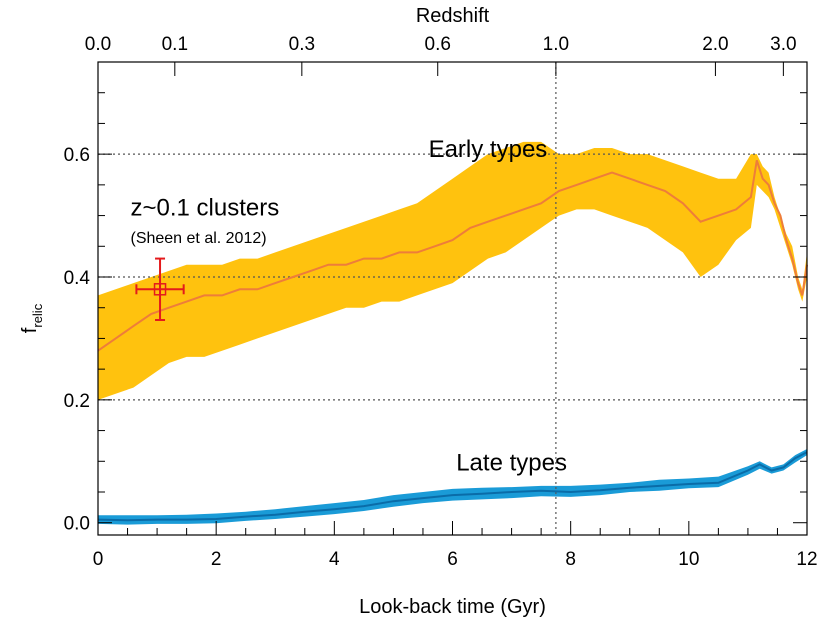 The image size is (830, 623). I want to click on top-tick-label-2-0: 2.0, so click(715, 44).